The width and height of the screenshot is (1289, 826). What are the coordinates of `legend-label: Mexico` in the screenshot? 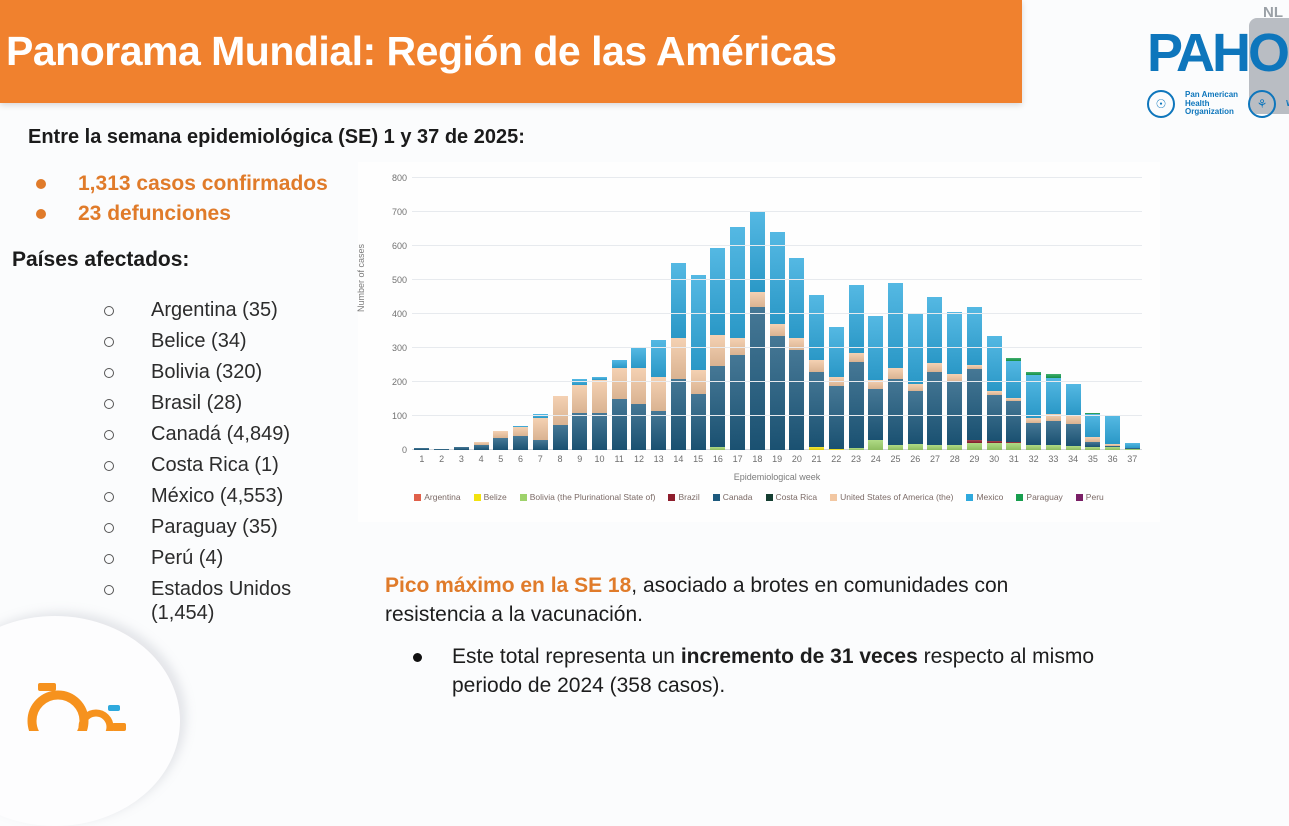 It's located at (990, 497).